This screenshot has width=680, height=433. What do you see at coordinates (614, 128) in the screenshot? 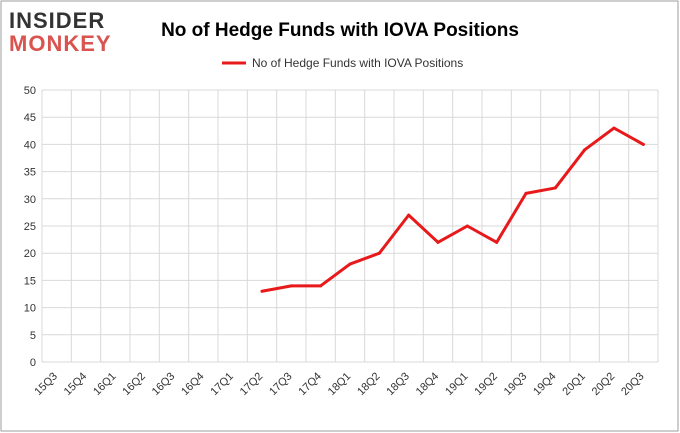
I see `data-point-20Q2` at bounding box center [614, 128].